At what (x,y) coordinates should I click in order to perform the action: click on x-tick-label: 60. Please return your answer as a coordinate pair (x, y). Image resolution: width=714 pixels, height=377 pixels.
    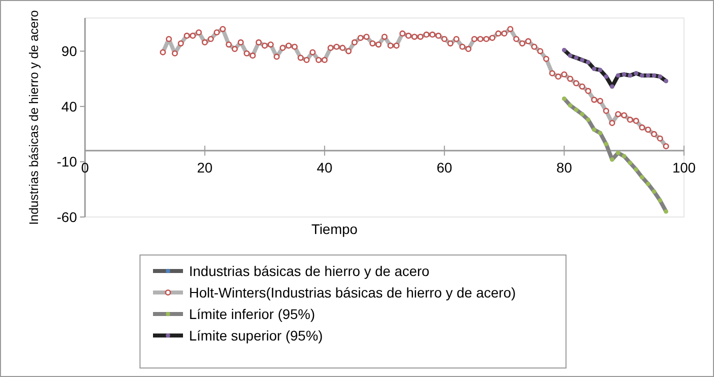
    Looking at the image, I should click on (444, 168).